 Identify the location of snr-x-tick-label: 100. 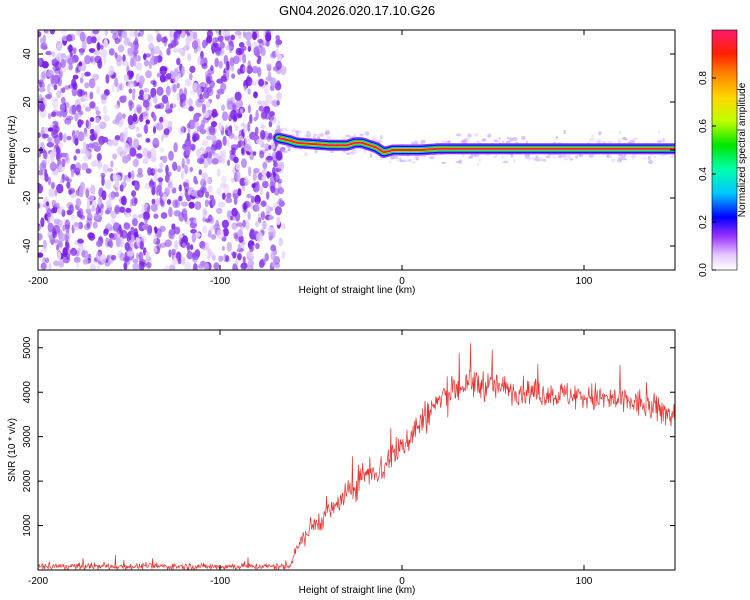
(584, 581).